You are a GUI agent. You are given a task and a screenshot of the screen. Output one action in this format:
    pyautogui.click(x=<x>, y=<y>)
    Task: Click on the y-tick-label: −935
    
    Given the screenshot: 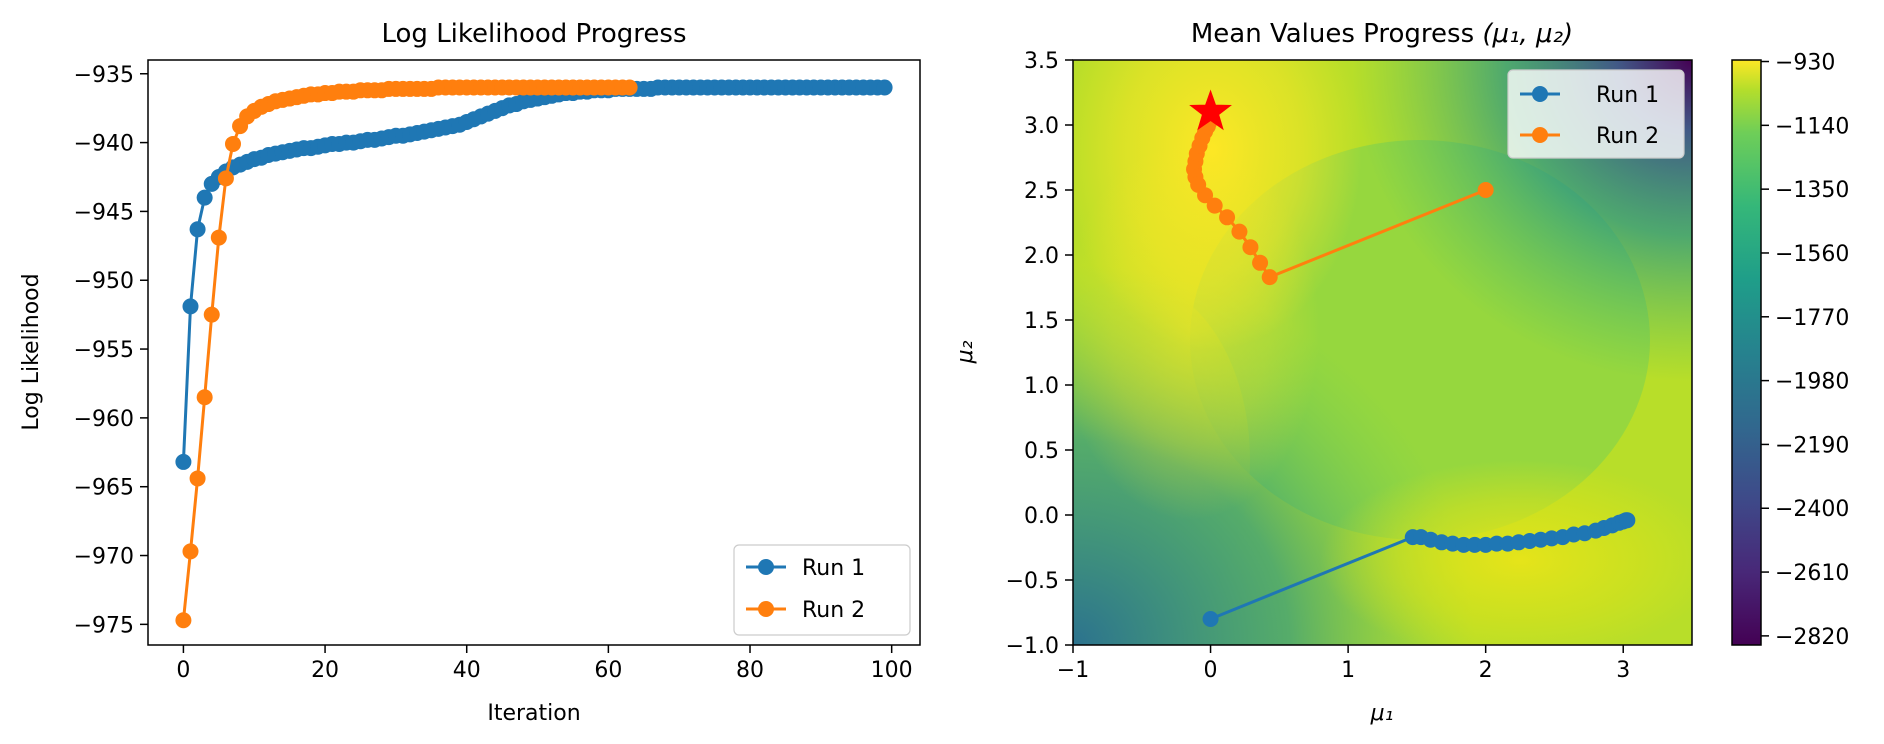 What is the action you would take?
    pyautogui.click(x=104, y=75)
    